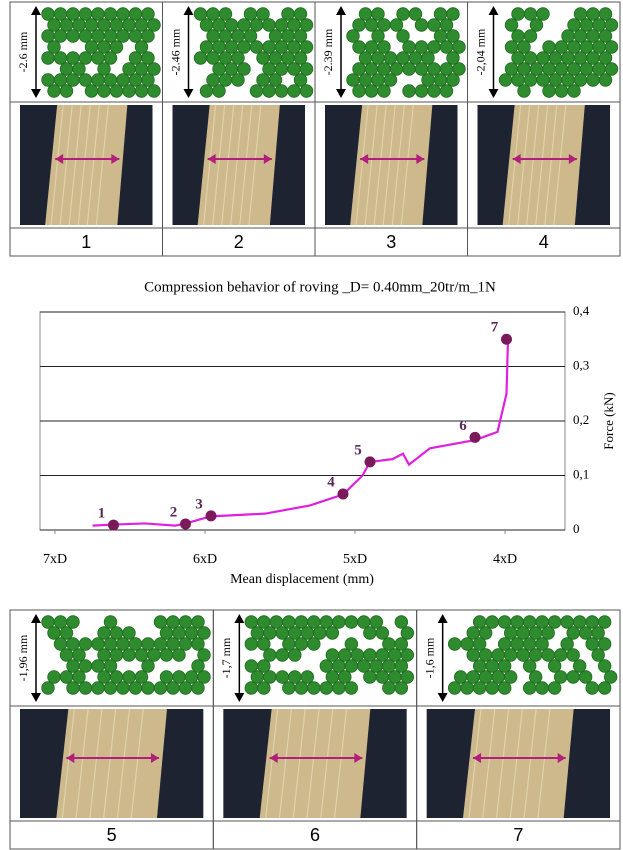  I want to click on size-label: -1,7 mm, so click(226, 657).